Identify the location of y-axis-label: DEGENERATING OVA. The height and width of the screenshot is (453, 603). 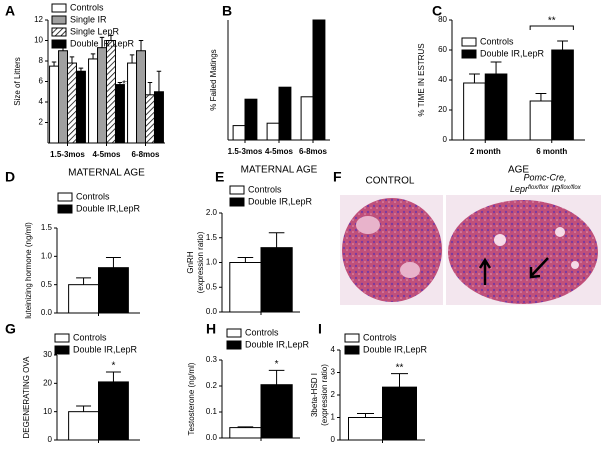
(26, 397).